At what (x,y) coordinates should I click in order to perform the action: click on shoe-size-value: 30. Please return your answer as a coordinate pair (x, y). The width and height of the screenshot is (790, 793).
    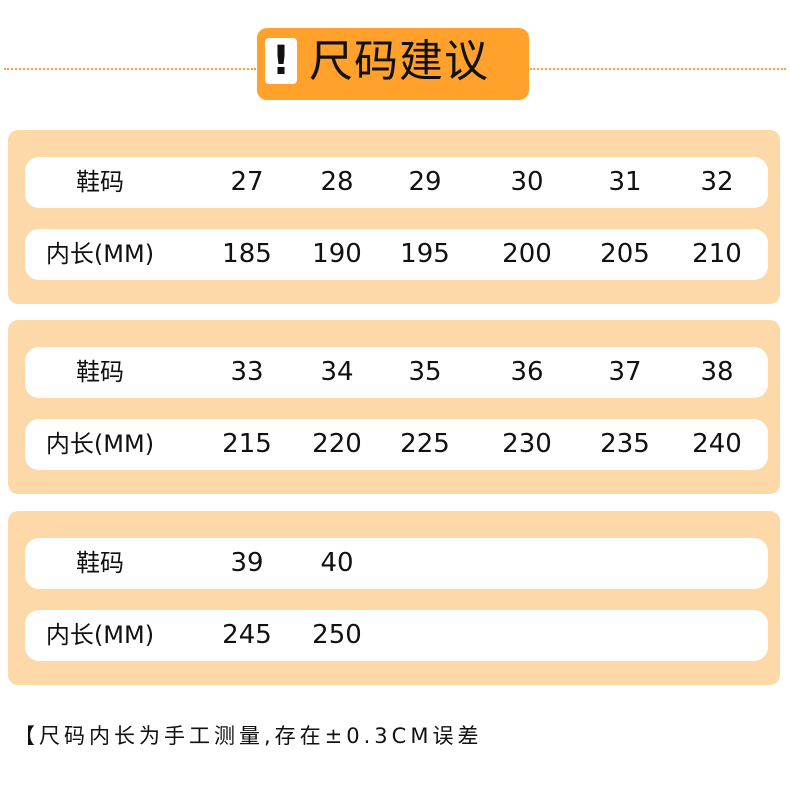
    Looking at the image, I should click on (527, 182).